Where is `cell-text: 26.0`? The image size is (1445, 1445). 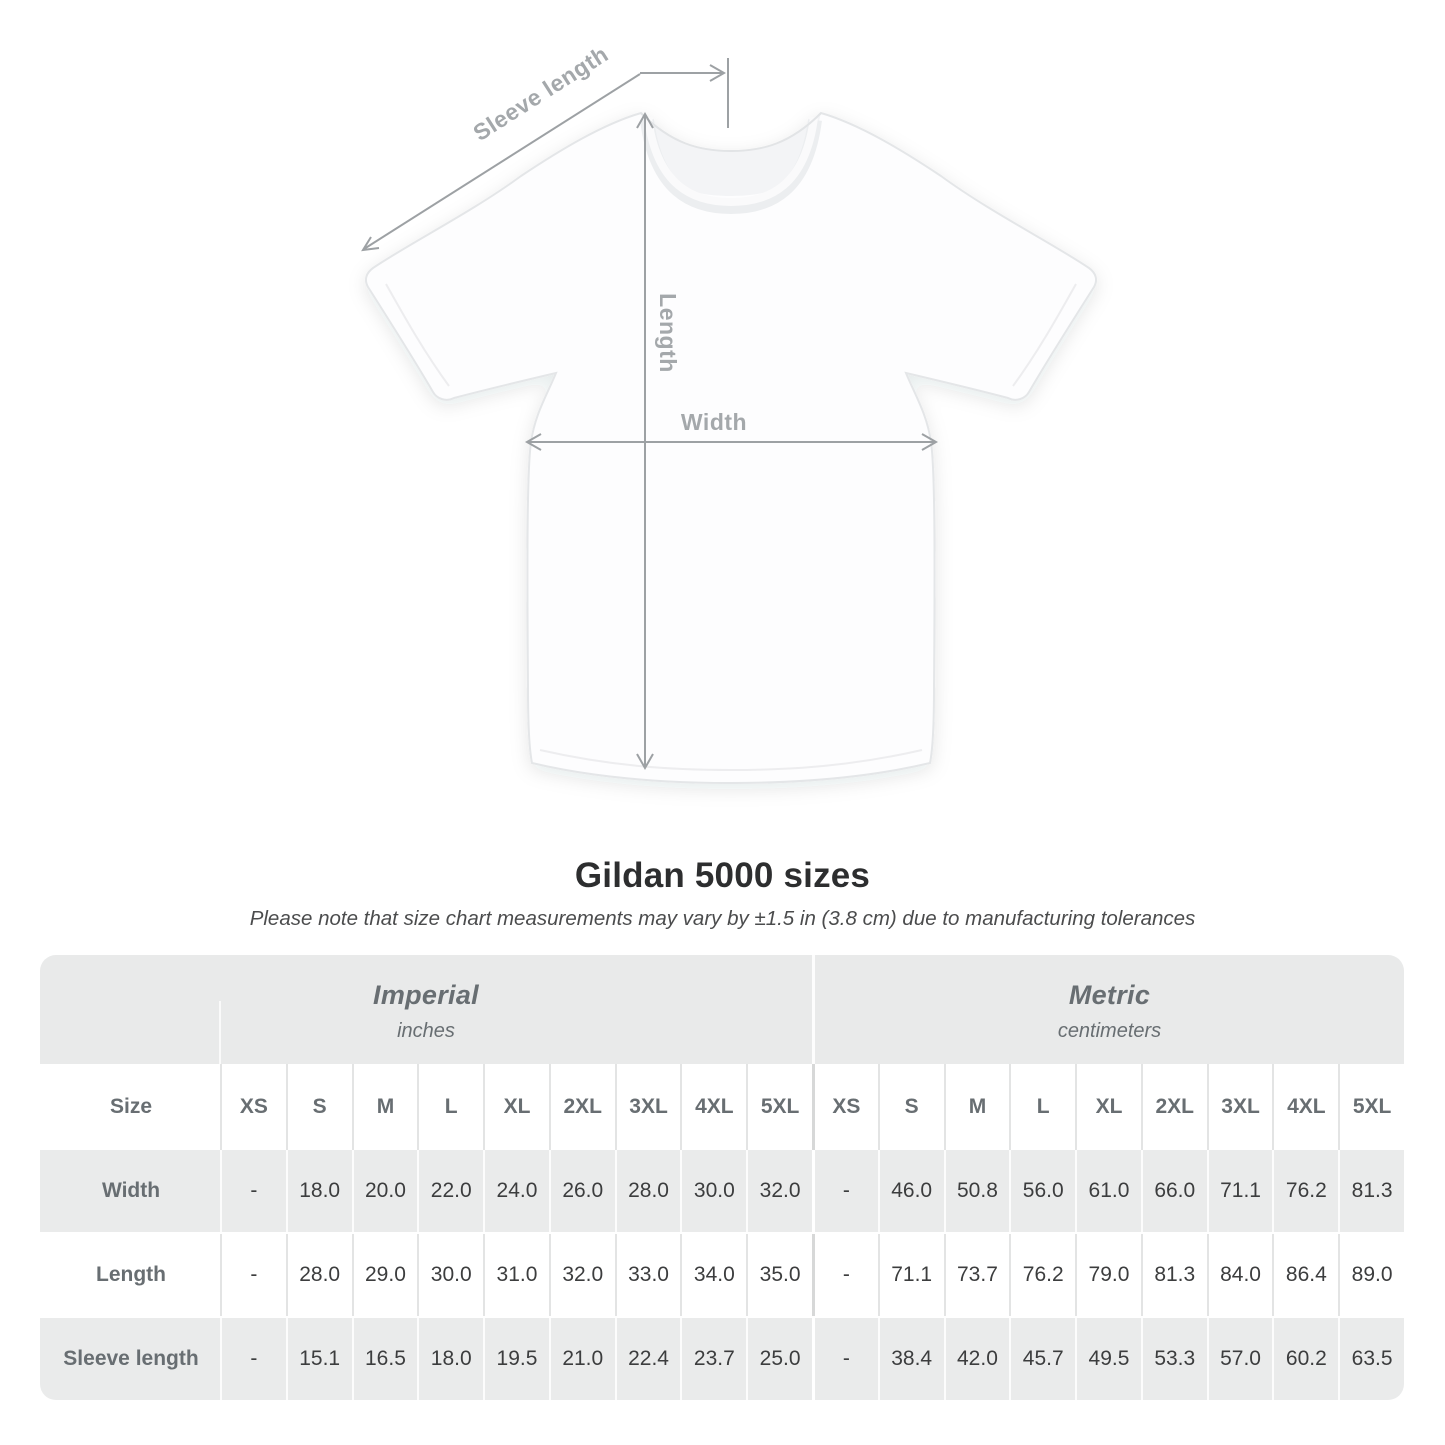 cell-text: 26.0 is located at coordinates (583, 1190).